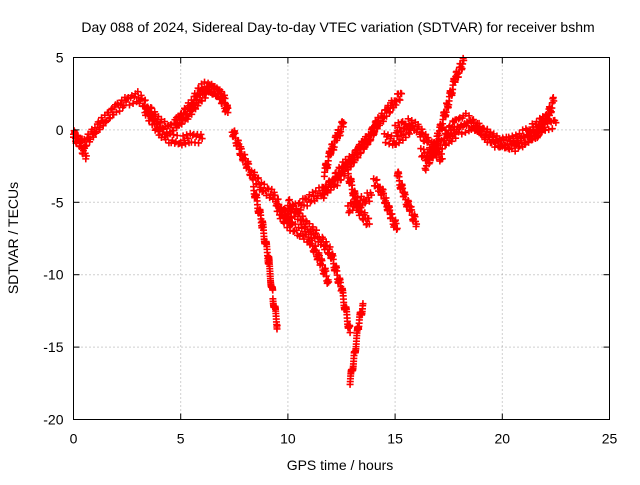 The width and height of the screenshot is (640, 485). I want to click on x-tick-label: 5, so click(181, 439).